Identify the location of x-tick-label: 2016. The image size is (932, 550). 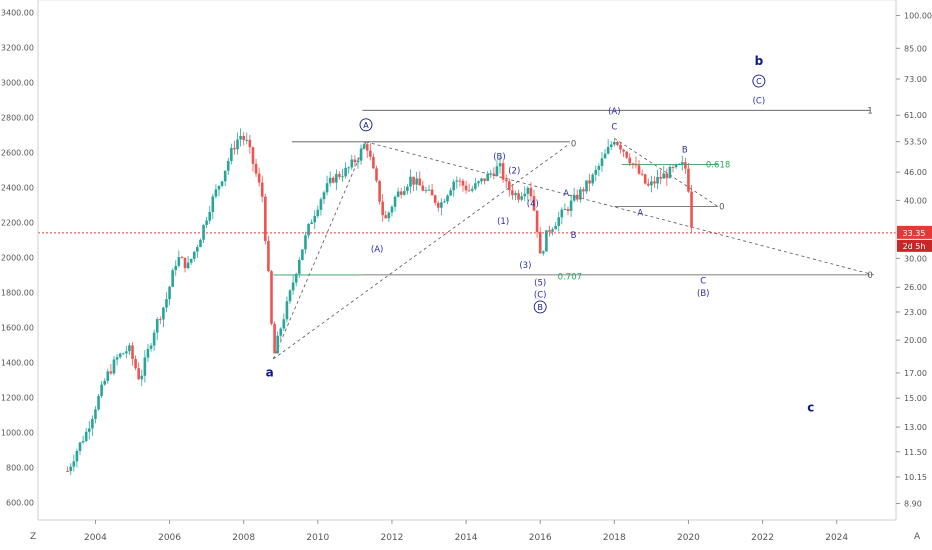
(540, 538).